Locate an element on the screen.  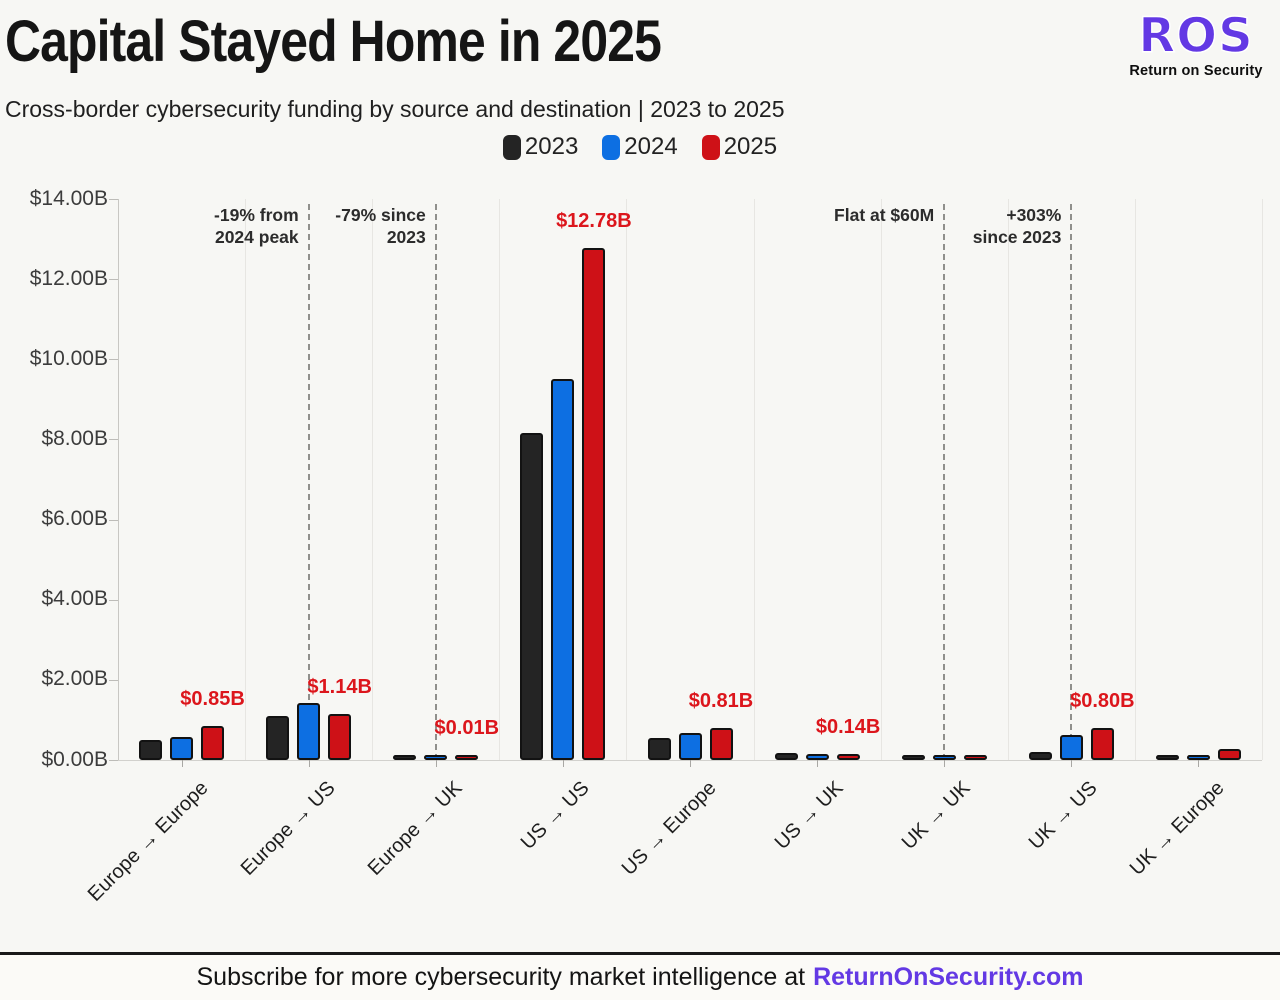
ros-logo-name: Return on Security is located at coordinates (1196, 71).